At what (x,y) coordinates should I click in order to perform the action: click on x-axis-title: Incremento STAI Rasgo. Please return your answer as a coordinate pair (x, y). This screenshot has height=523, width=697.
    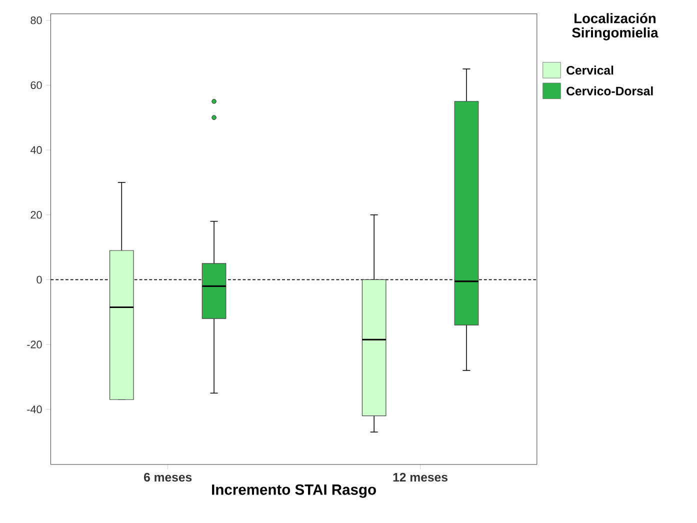
    Looking at the image, I should click on (294, 491).